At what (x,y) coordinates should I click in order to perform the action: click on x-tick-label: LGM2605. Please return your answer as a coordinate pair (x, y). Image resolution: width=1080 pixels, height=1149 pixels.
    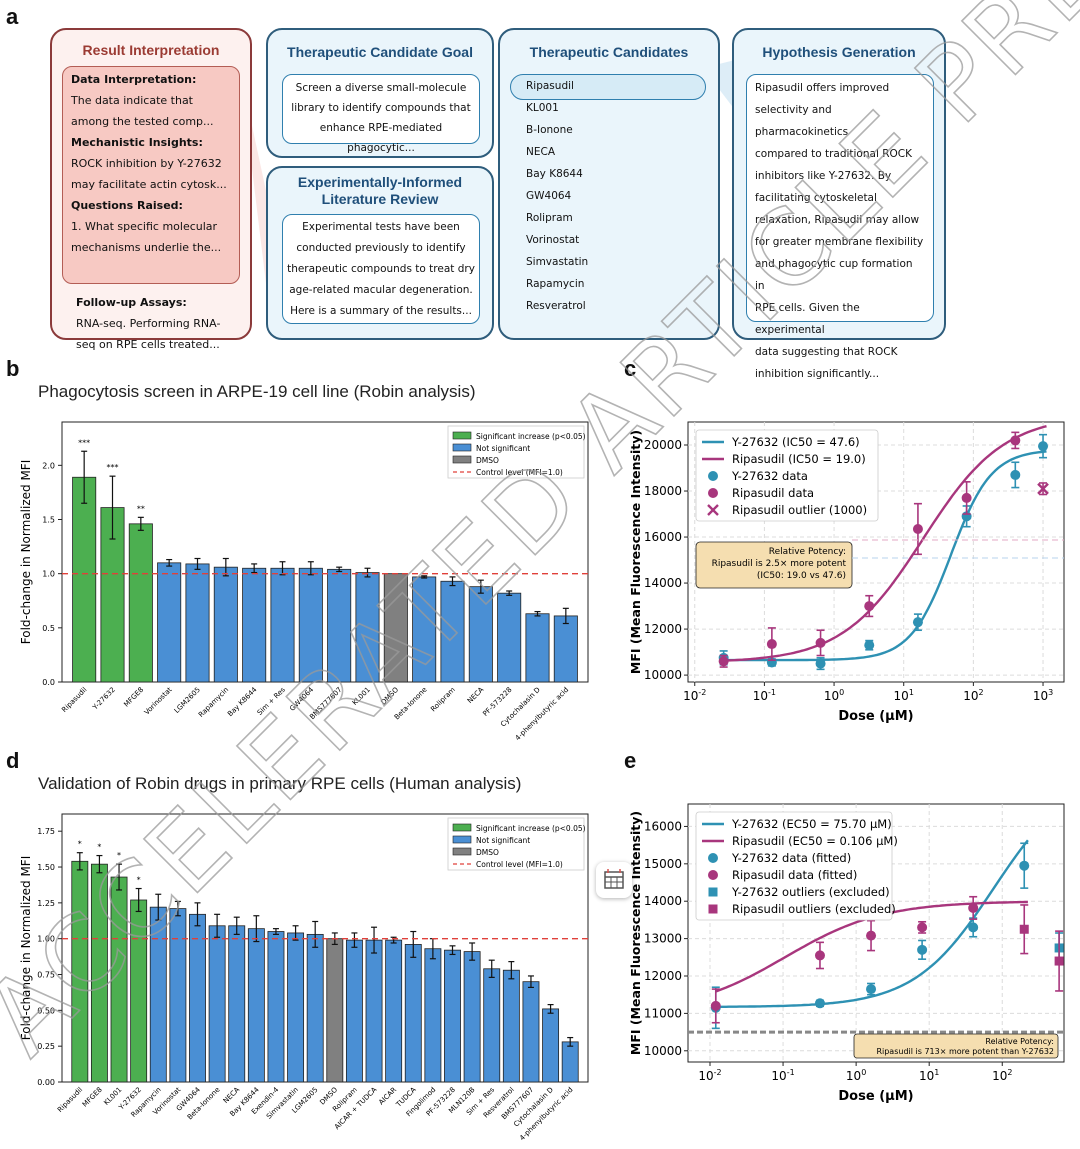
    Looking at the image, I should click on (187, 700).